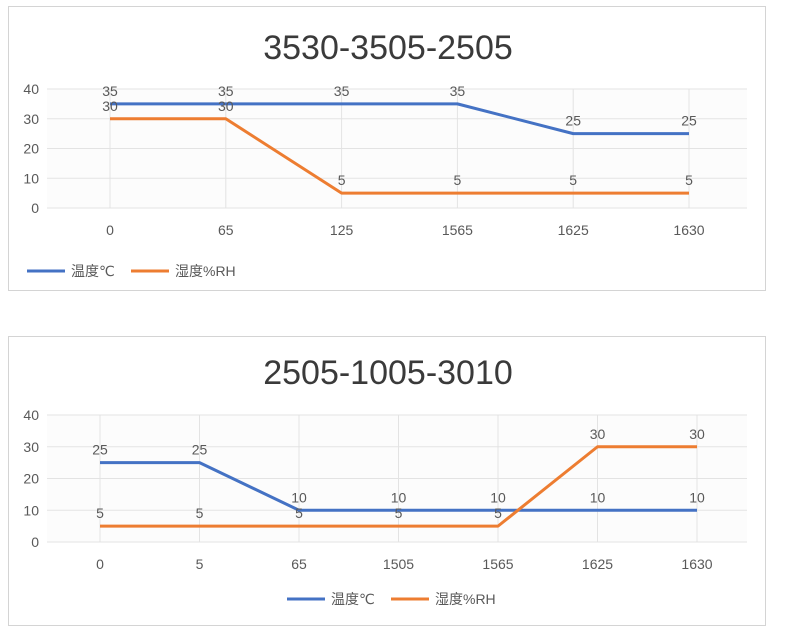  Describe the element at coordinates (388, 48) in the screenshot. I see `chart-title: 3530-3505-2505` at that location.